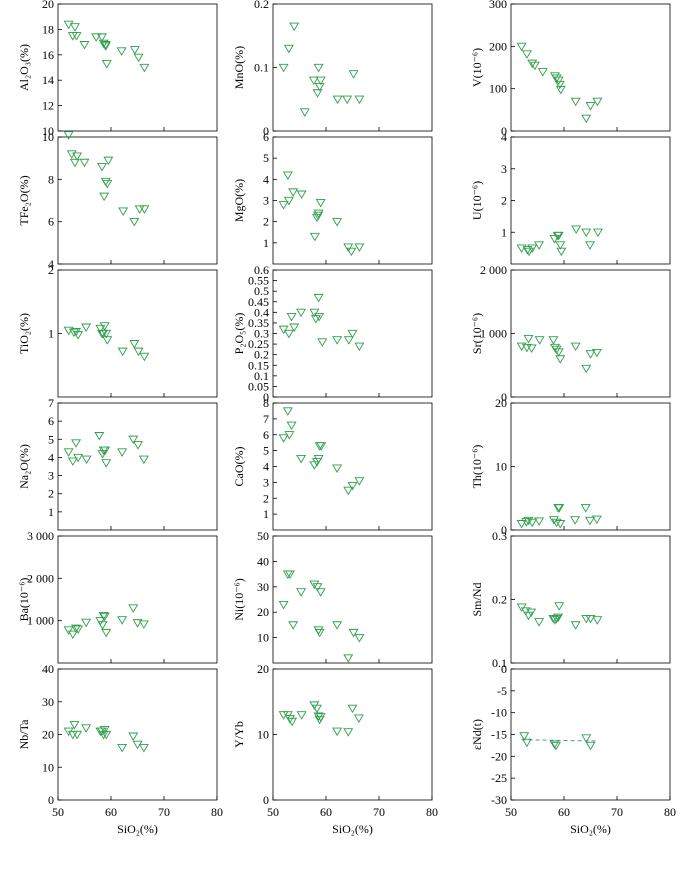 This screenshot has height=876, width=700. I want to click on x-tick-label: 80, so click(432, 812).